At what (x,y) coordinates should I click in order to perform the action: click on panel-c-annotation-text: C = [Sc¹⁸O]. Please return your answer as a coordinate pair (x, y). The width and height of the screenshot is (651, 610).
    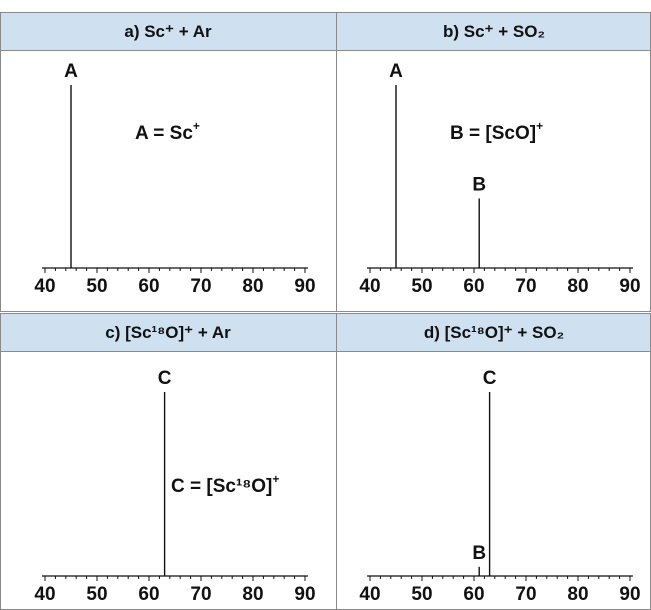
    Looking at the image, I should click on (221, 486).